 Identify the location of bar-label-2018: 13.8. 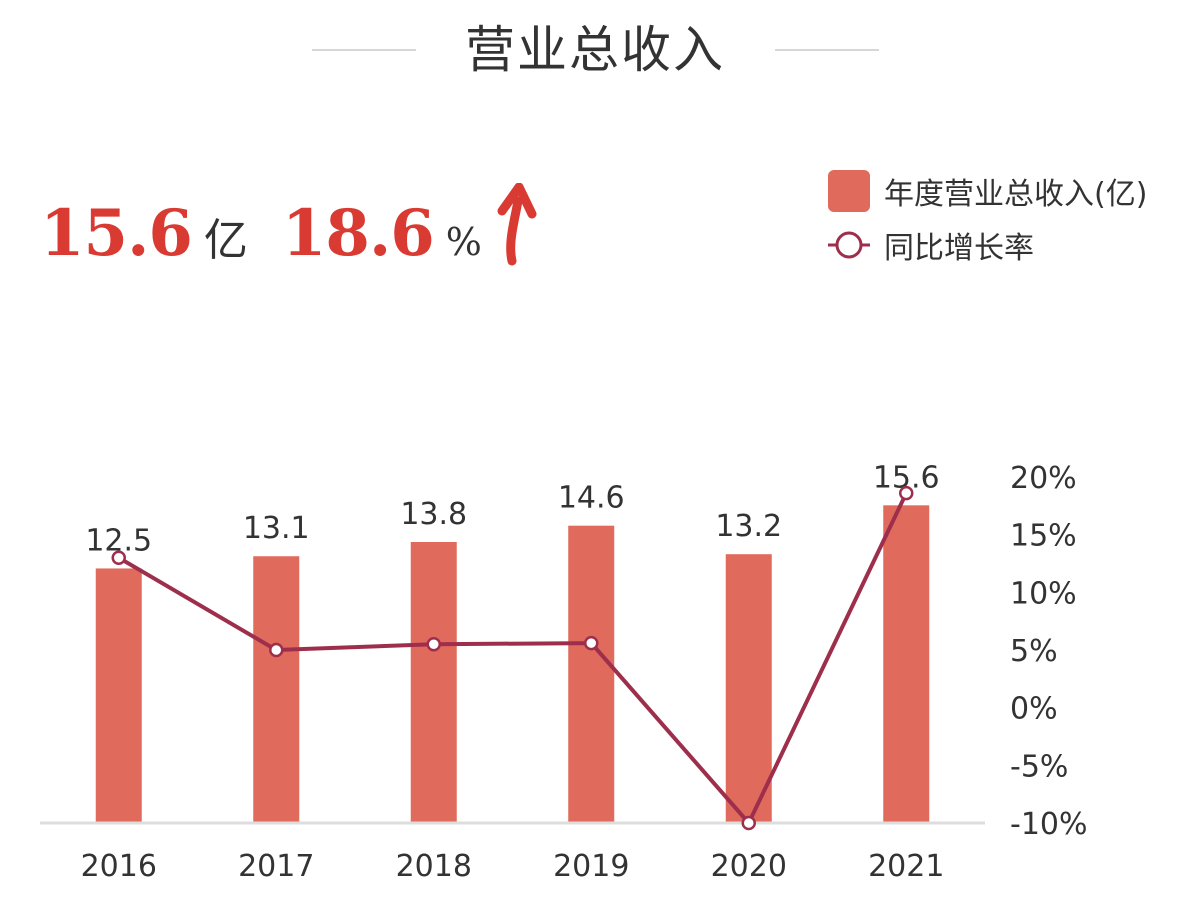
(433, 514).